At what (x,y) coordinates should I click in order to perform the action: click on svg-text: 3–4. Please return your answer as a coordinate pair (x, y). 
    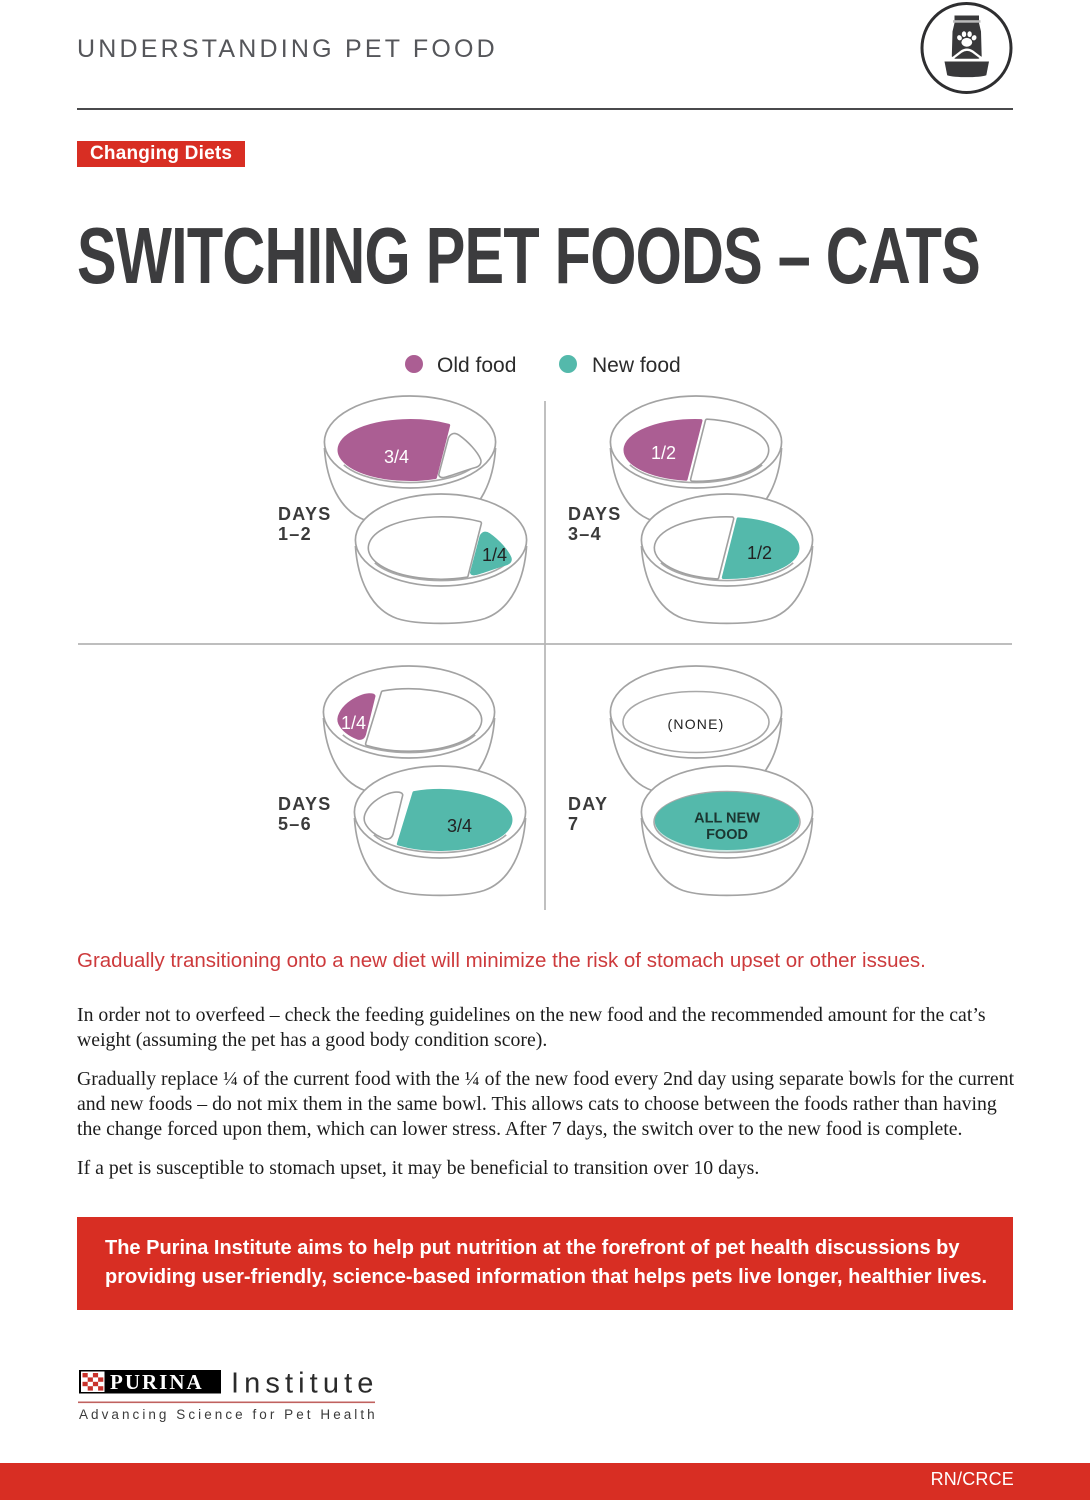
    Looking at the image, I should click on (585, 534).